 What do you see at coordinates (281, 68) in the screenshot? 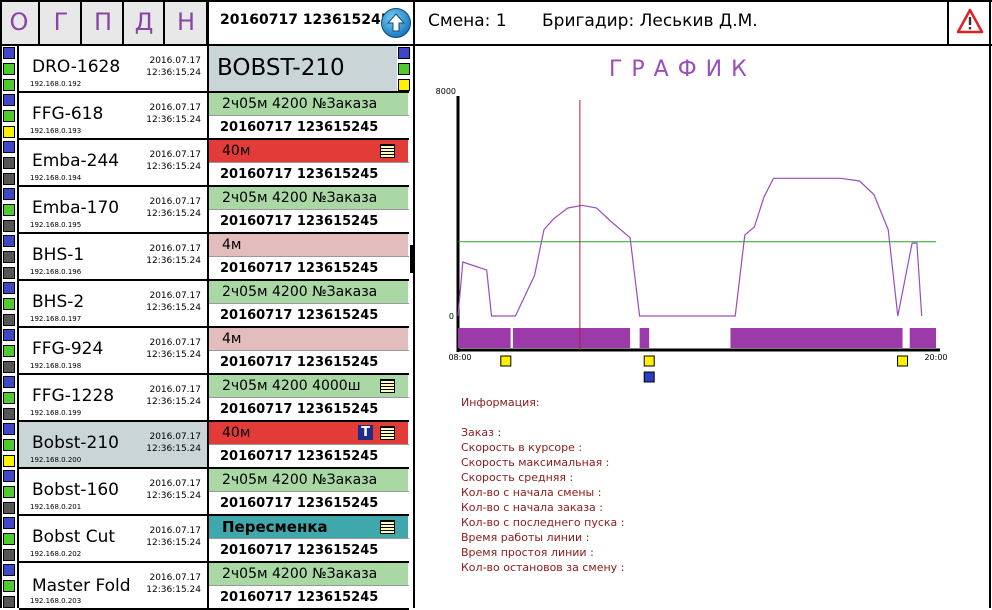
I see `selected-machine-title: BOBST-210` at bounding box center [281, 68].